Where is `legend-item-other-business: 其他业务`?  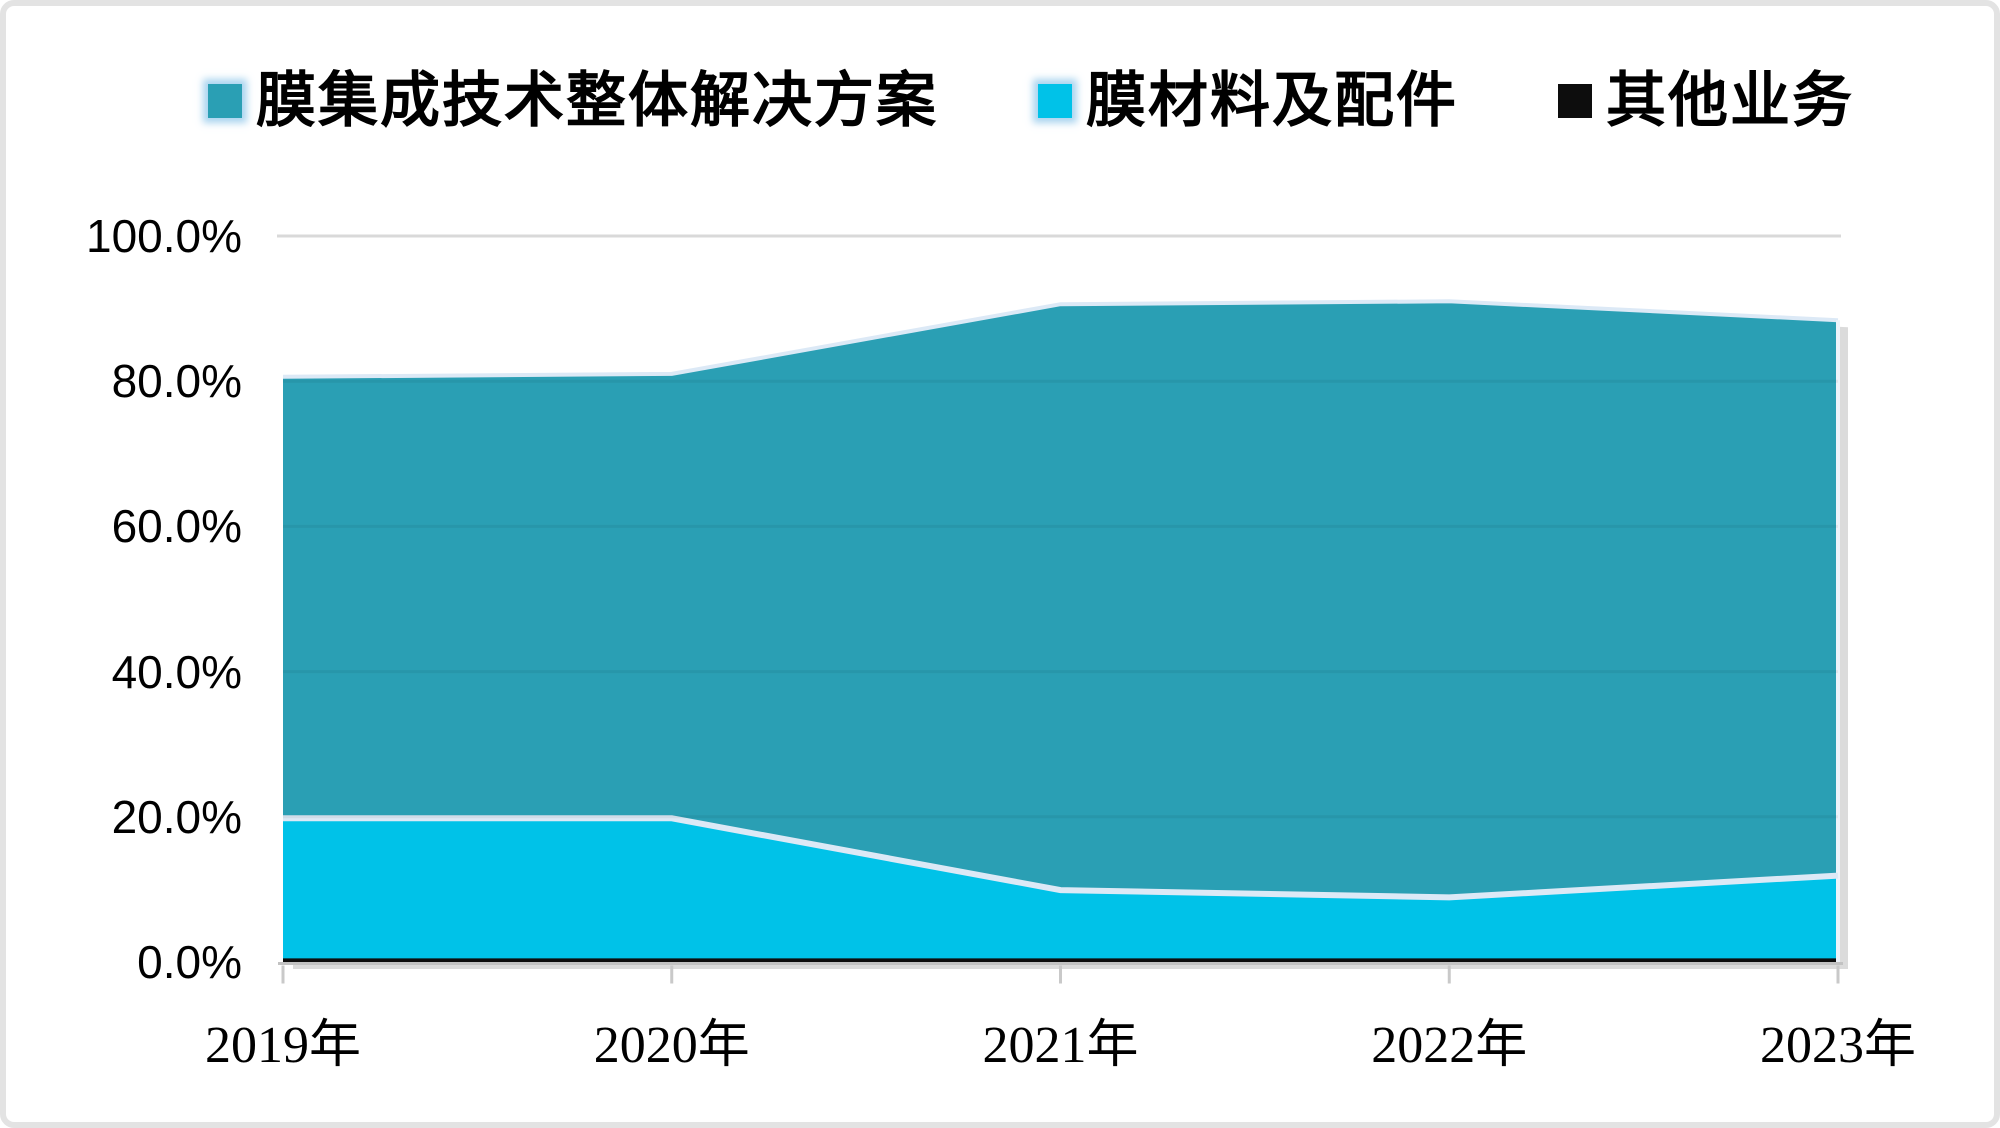 legend-item-other-business: 其他业务 is located at coordinates (1706, 101).